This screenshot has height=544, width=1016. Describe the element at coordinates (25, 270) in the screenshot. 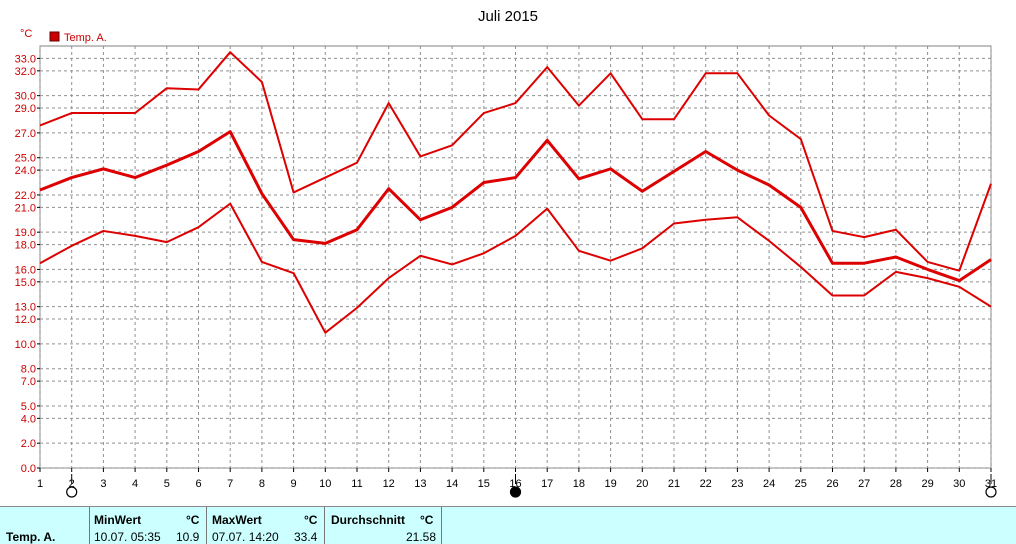

I see `y-tick-label: 16.0` at that location.